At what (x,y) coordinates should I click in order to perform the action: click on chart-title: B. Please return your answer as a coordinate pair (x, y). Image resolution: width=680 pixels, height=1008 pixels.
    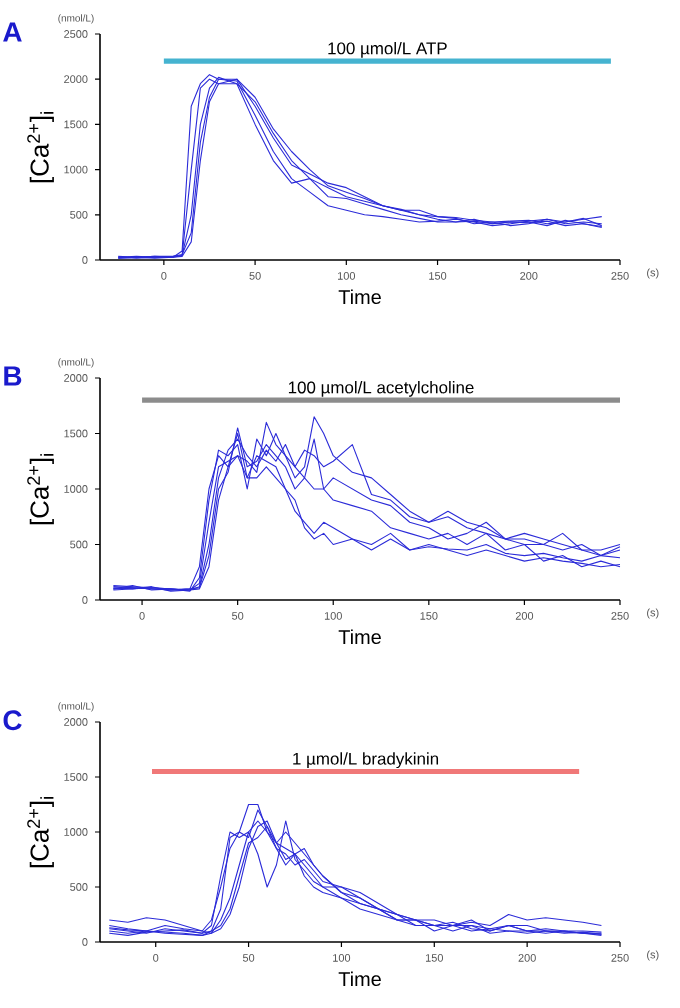
    Looking at the image, I should click on (13, 376).